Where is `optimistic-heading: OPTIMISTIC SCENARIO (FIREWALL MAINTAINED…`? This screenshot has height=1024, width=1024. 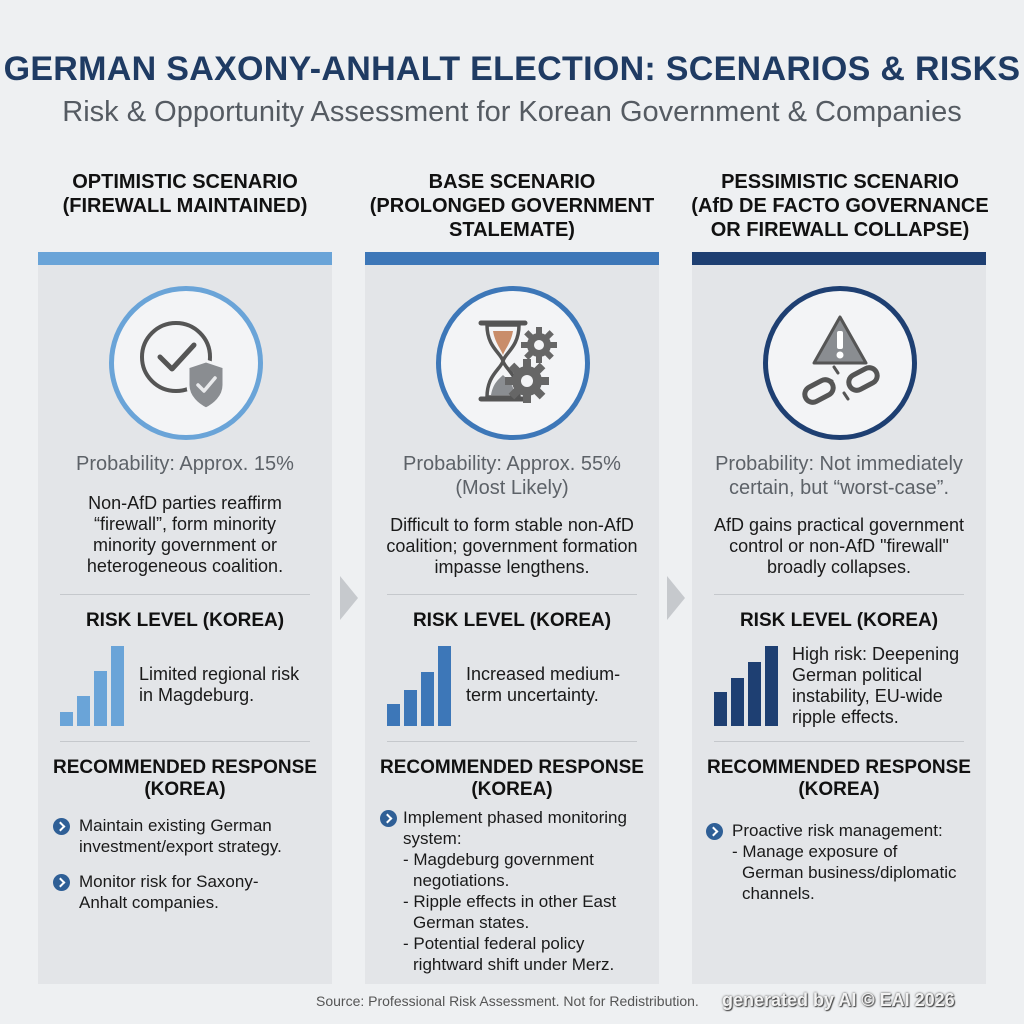 optimistic-heading: OPTIMISTIC SCENARIO (FIREWALL MAINTAINED… is located at coordinates (185, 194).